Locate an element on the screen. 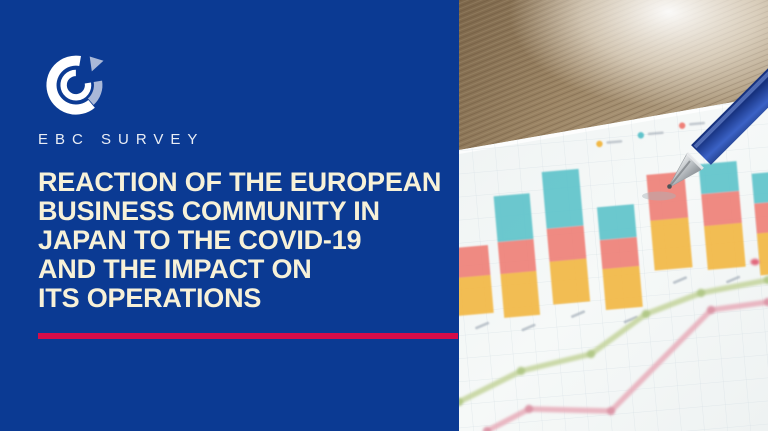  green-line is located at coordinates (613, 341).